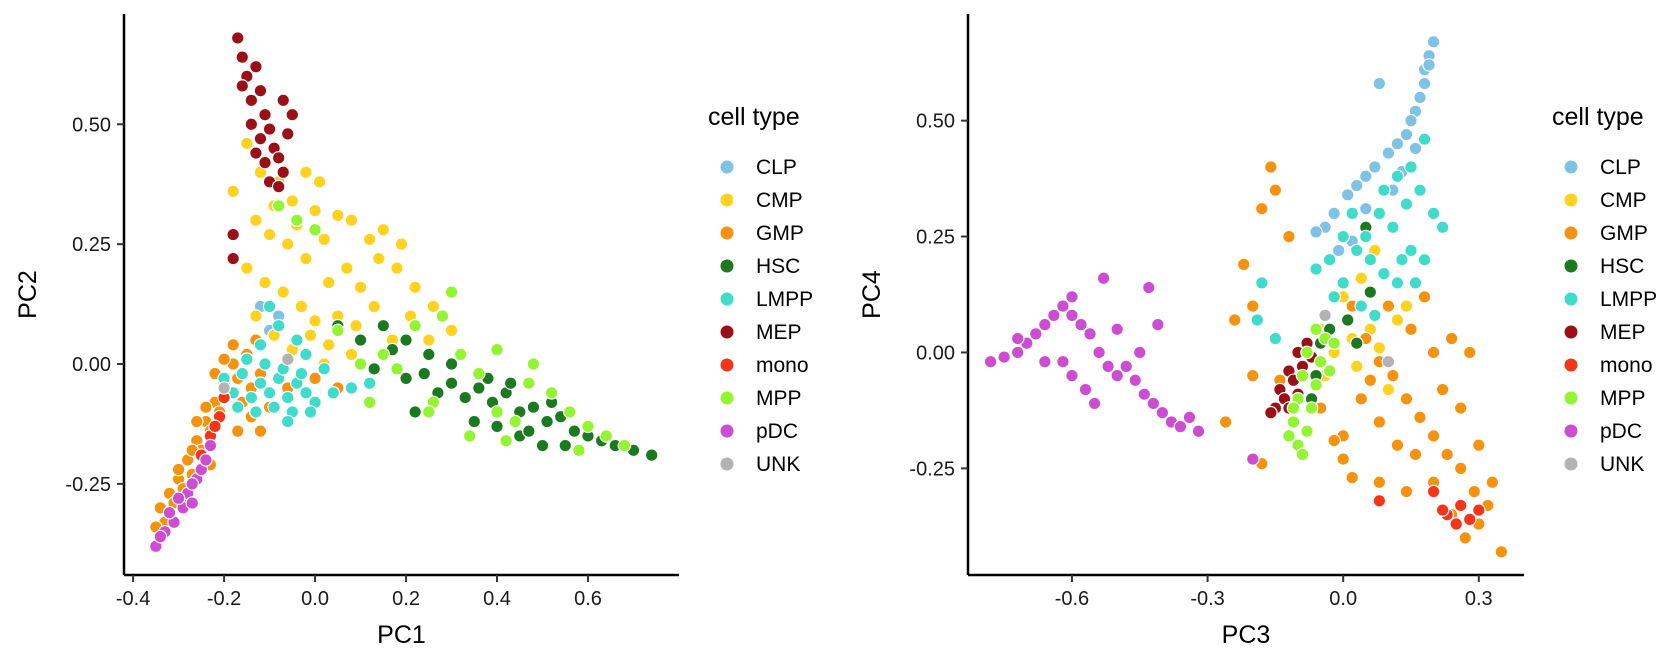 This screenshot has width=1680, height=660. Describe the element at coordinates (766, 316) in the screenshot. I see `legend-items: CLP CMP GMP HSC LMPP MEP mono MPP pDC UNK` at that location.